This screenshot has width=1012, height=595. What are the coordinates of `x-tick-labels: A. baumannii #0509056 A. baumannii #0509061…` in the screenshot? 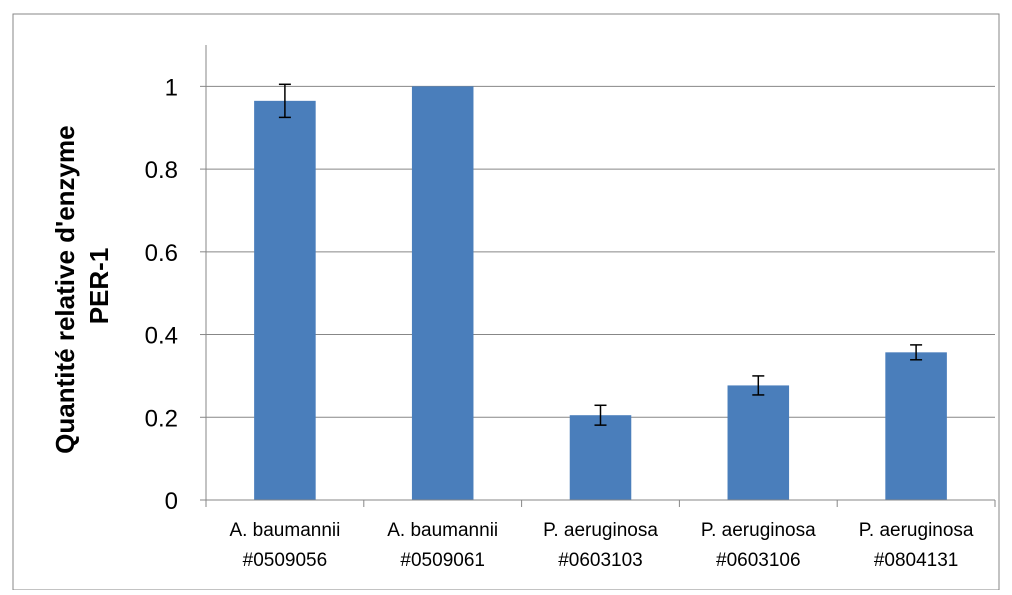 It's located at (601, 545).